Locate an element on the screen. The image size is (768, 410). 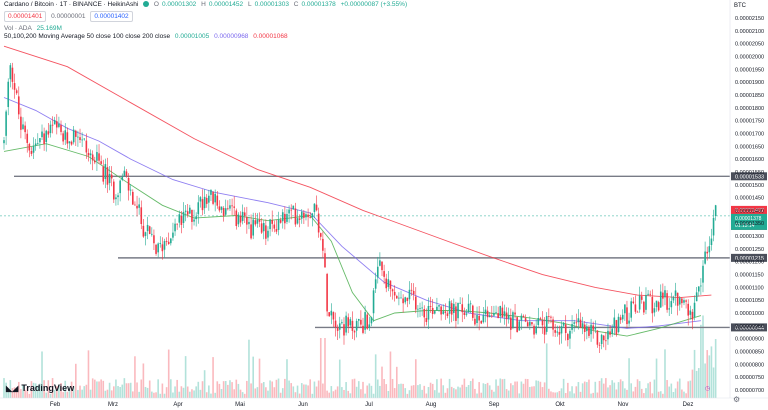
bid-box: 0.00001401 is located at coordinates (25, 16).